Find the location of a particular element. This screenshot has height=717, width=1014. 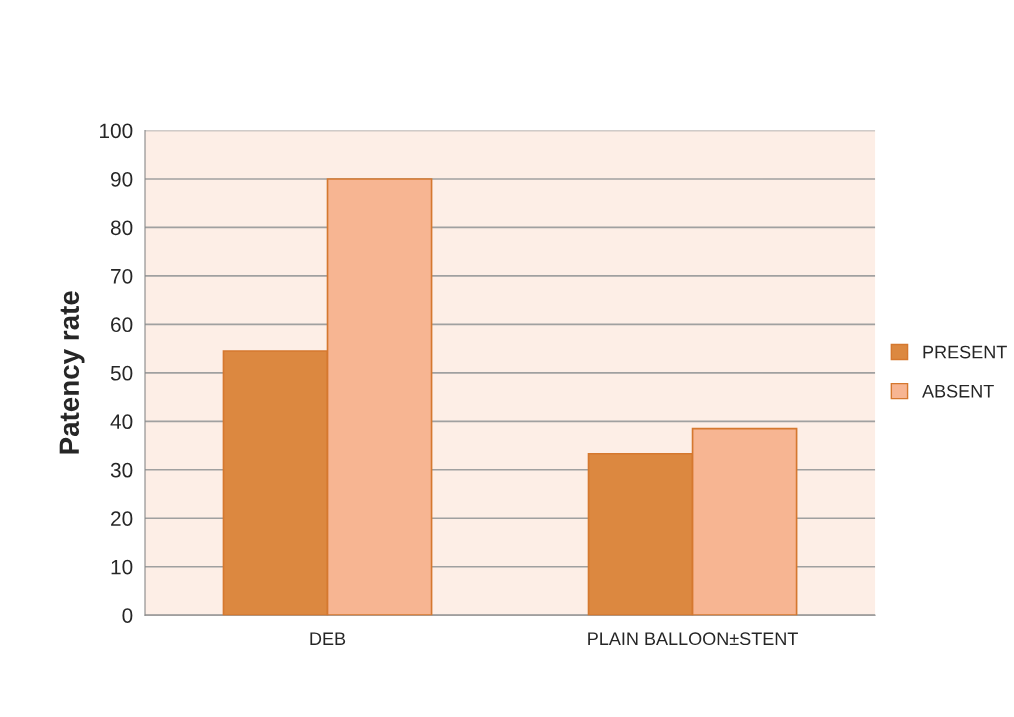

y-tick-label: 100 is located at coordinates (116, 131).